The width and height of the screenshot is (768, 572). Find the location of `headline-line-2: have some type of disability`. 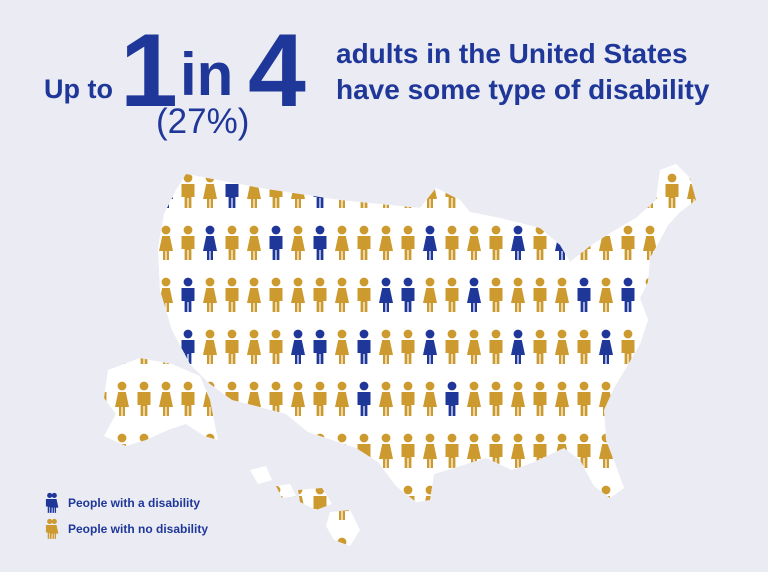

headline-line-2: have some type of disability is located at coordinates (523, 89).